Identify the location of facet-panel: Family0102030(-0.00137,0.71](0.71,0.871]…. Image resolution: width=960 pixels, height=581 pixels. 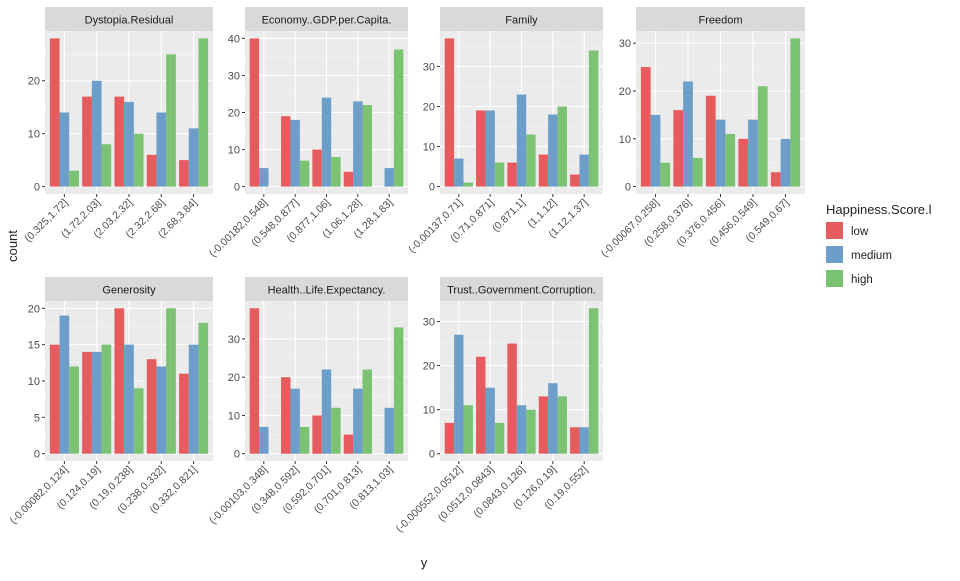
(504, 131).